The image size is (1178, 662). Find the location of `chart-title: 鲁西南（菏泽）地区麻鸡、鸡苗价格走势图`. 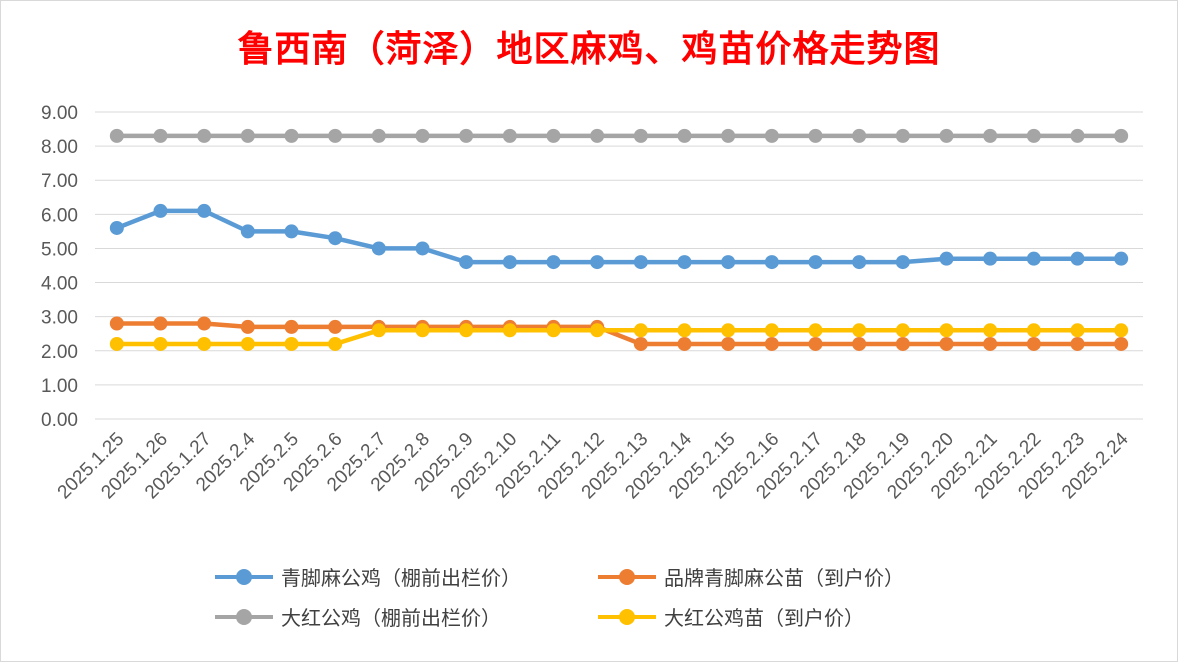

chart-title: 鲁西南（菏泽）地区麻鸡、鸡苗价格走势图 is located at coordinates (589, 49).